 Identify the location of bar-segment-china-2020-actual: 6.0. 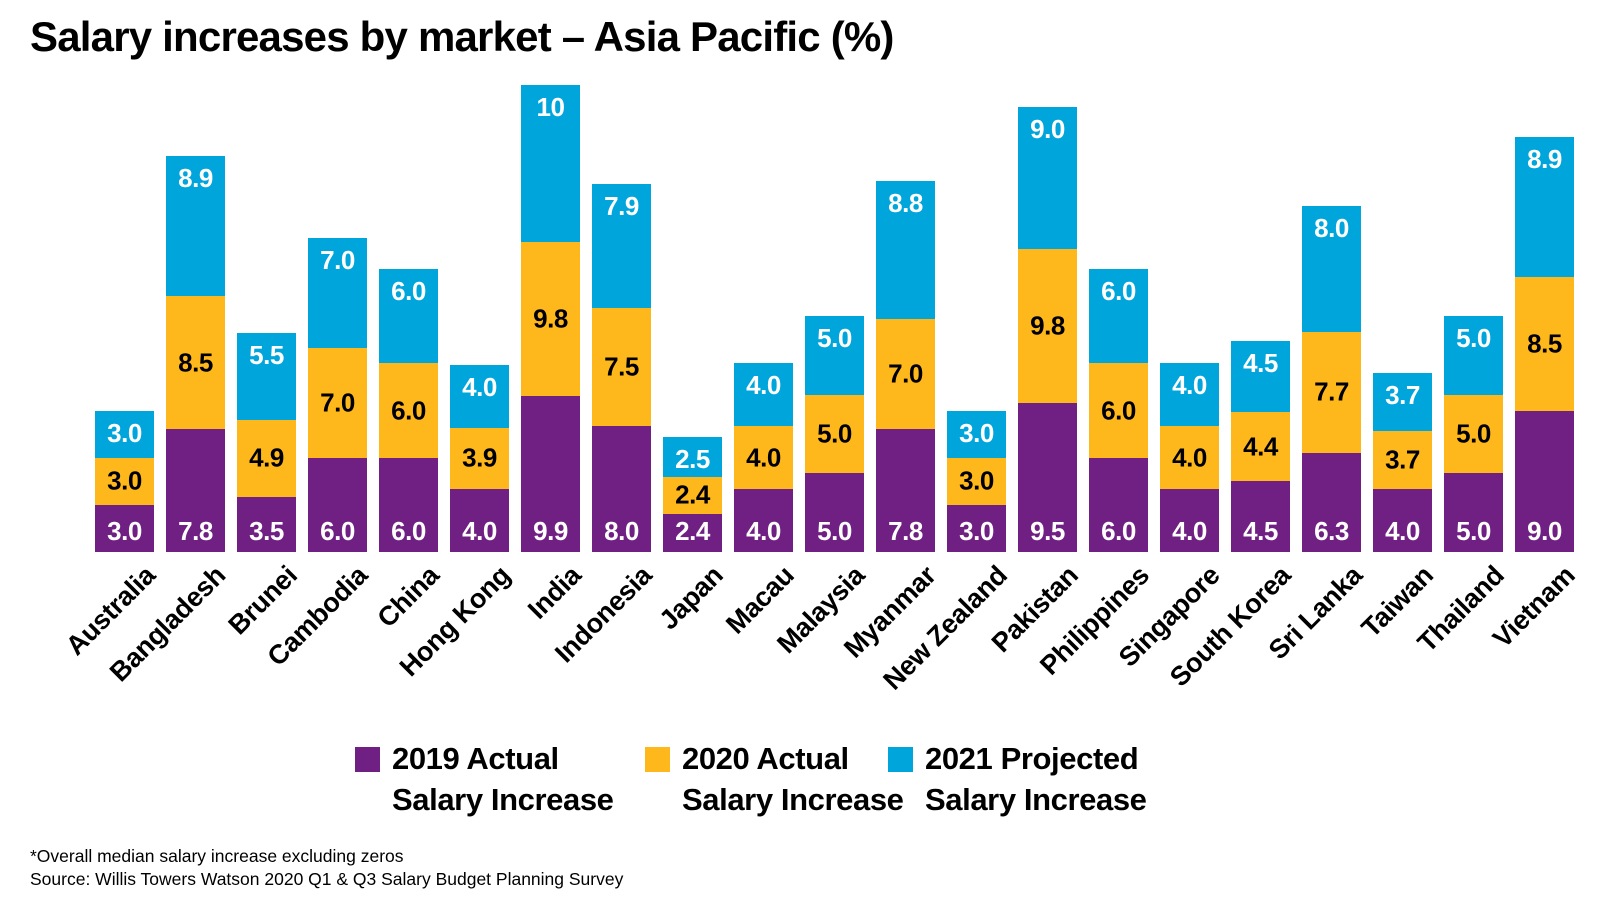
(408, 410).